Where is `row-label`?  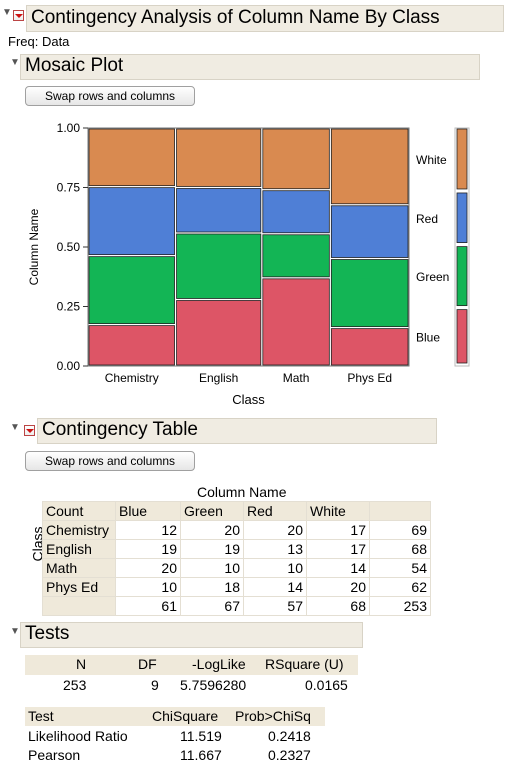 row-label is located at coordinates (79, 606).